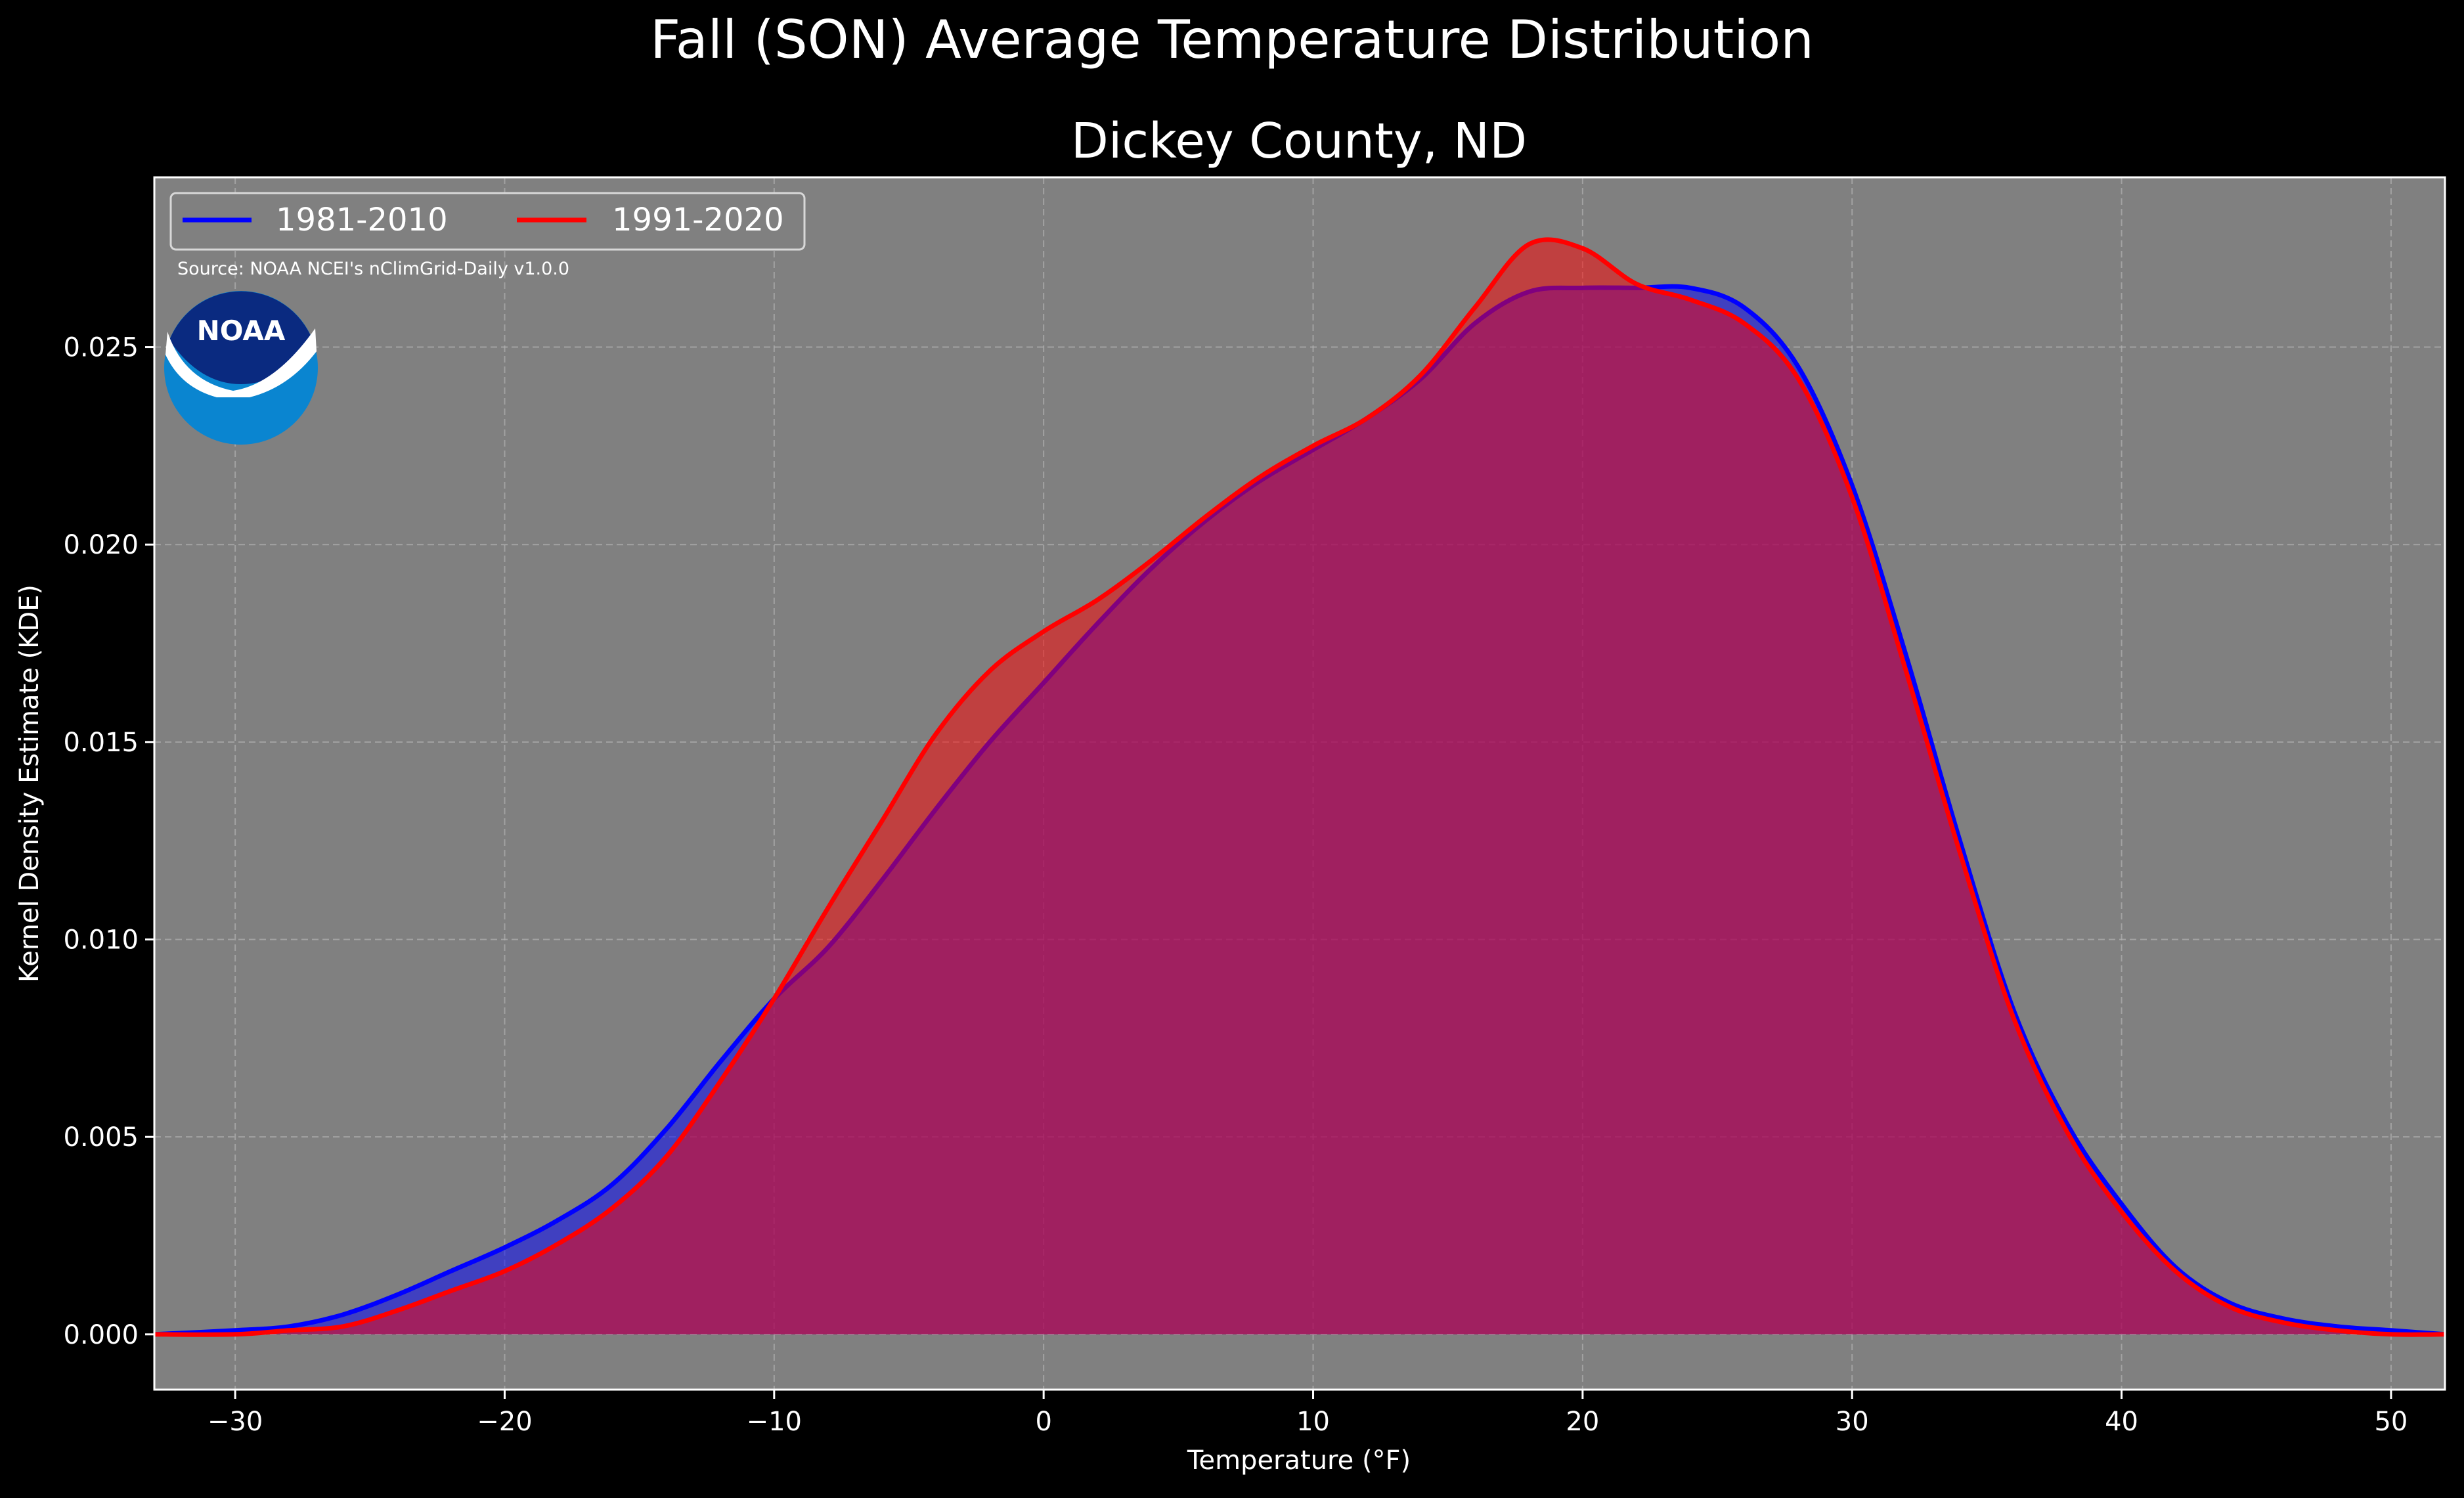  I want to click on legend: 1981-2010 1991-2020, so click(488, 221).